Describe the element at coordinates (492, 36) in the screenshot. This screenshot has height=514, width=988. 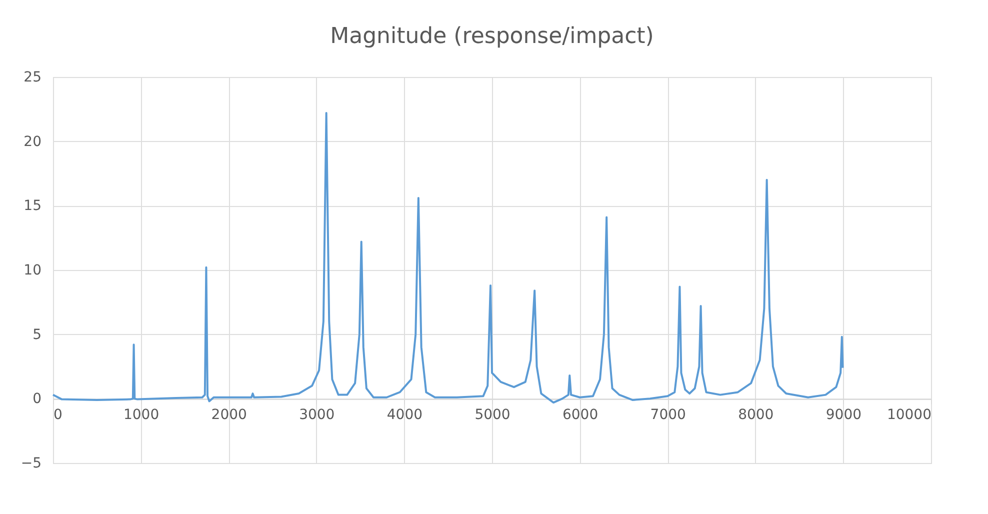
I see `chart-title: Magnitude (response/impact)` at that location.